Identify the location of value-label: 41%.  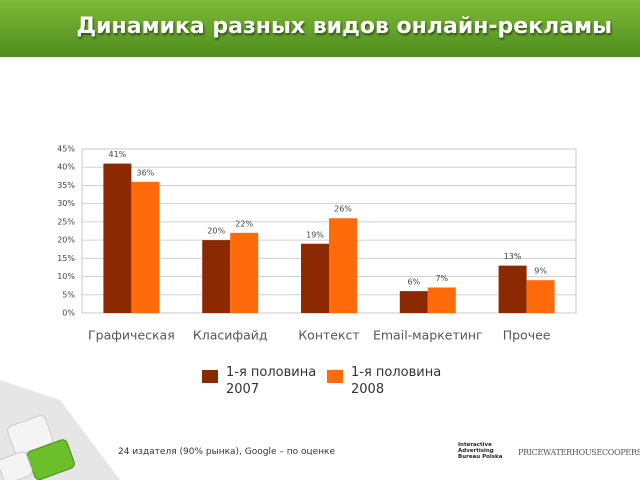
(118, 154).